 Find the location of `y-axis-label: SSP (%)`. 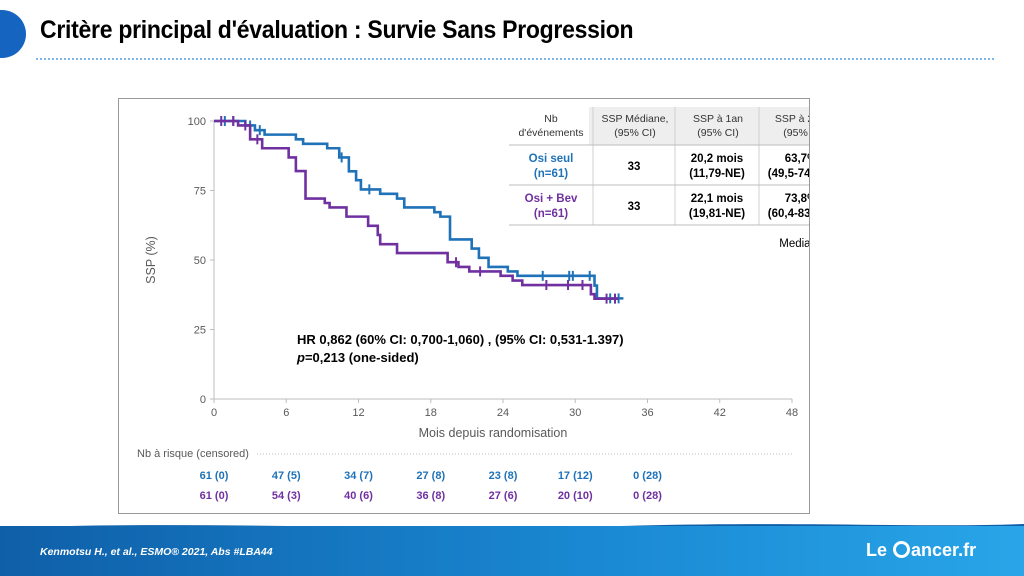

y-axis-label: SSP (%) is located at coordinates (151, 260).